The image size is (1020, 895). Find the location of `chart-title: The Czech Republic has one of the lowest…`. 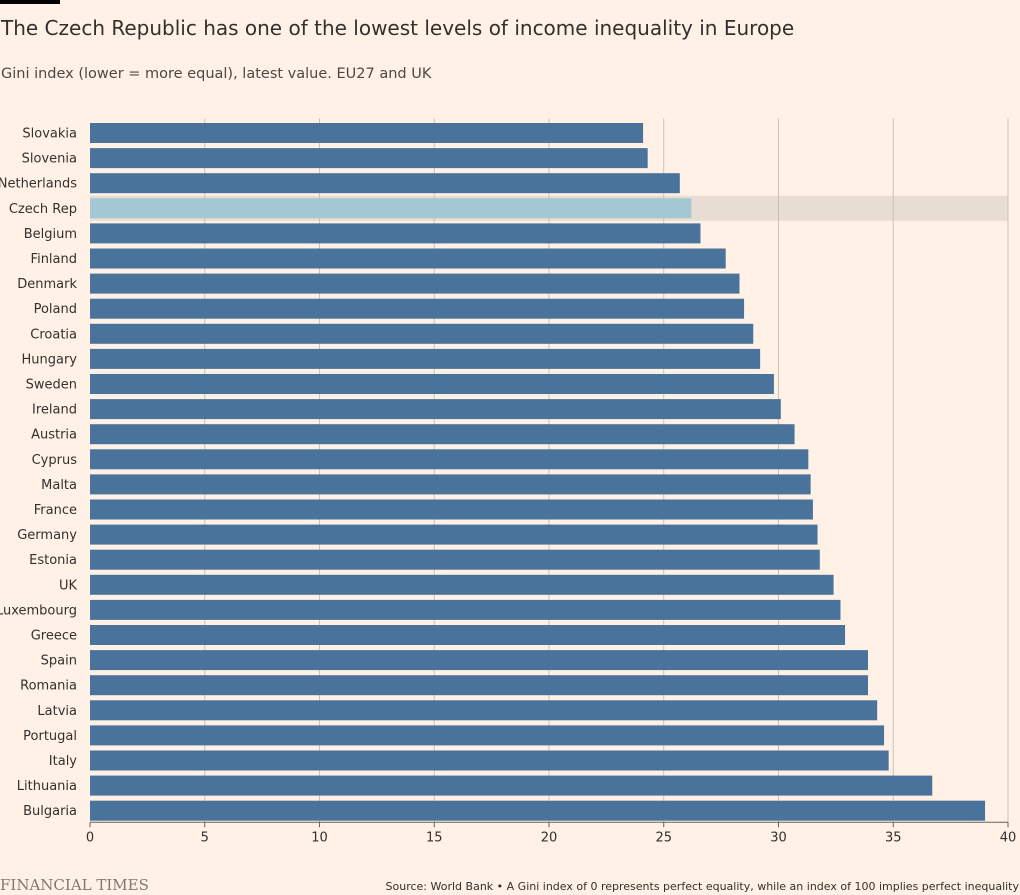

chart-title: The Czech Republic has one of the lowest… is located at coordinates (398, 28).